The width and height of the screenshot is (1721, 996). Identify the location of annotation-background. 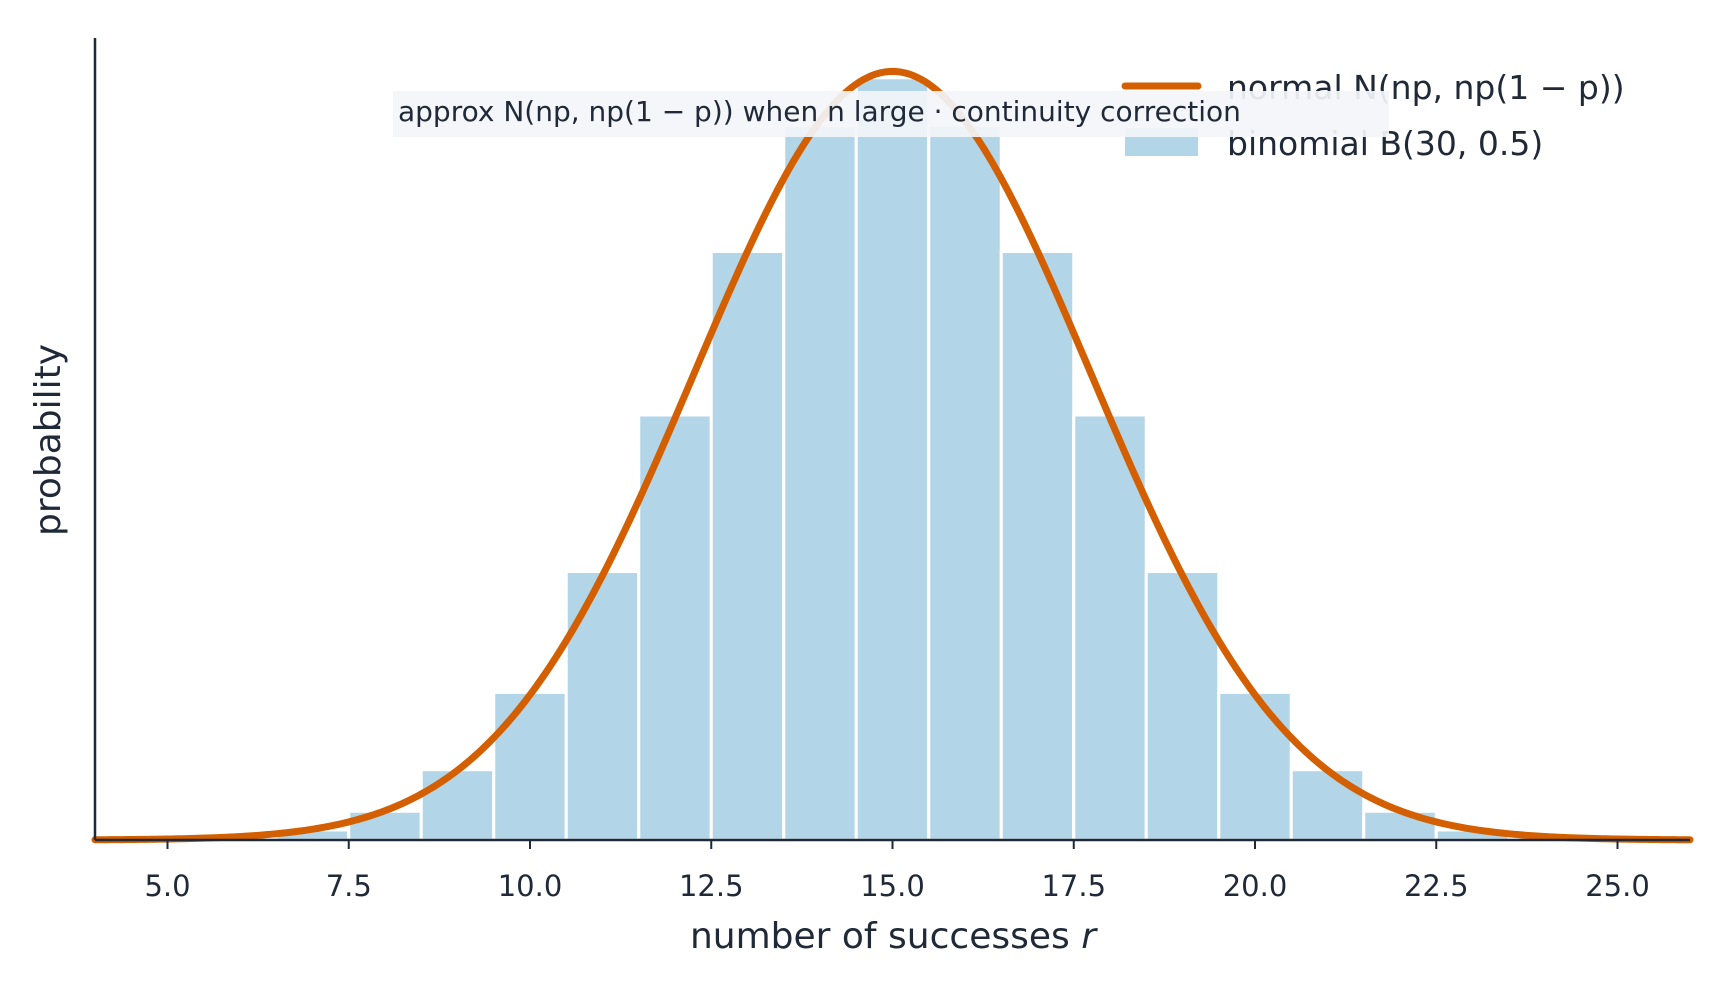
(891, 114).